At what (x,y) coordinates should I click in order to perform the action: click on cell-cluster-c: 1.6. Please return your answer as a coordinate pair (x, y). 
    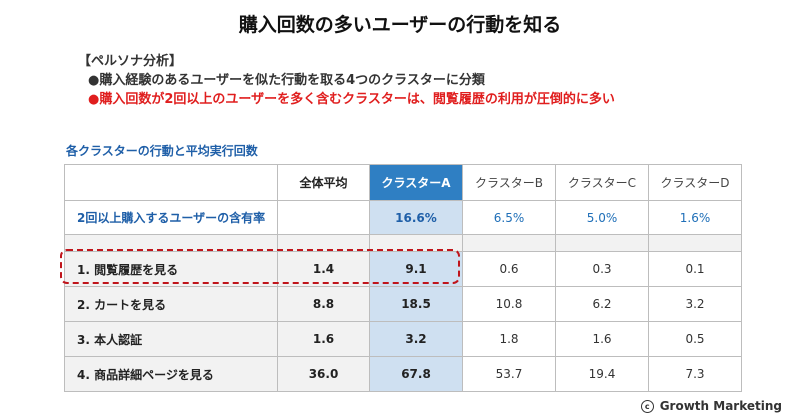
    Looking at the image, I should click on (602, 339).